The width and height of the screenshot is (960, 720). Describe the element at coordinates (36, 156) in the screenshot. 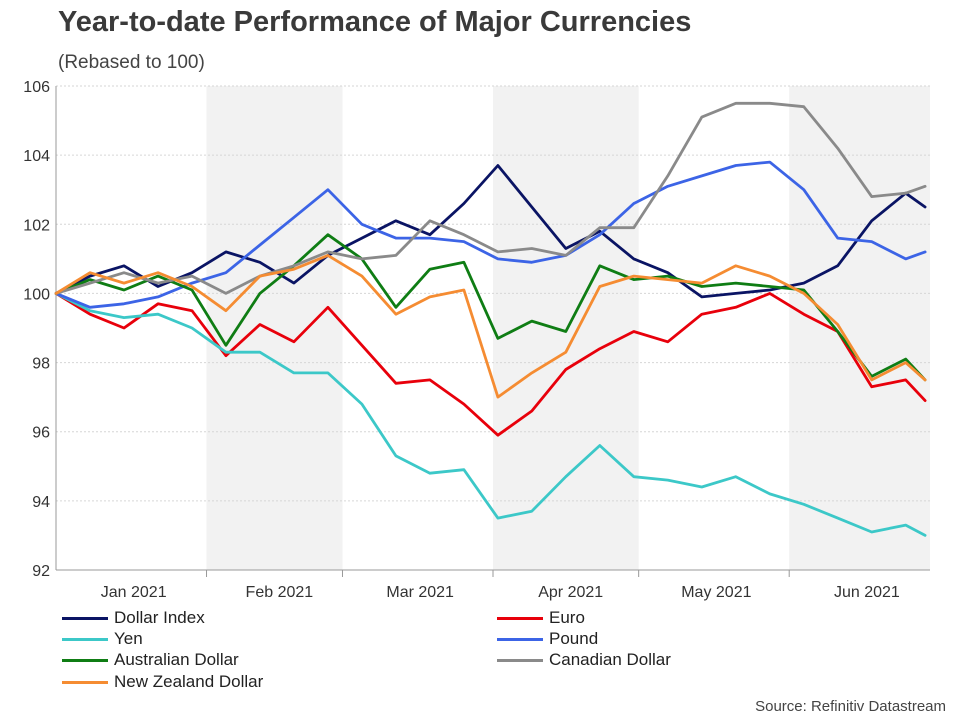

I see `y-tick-label: 104` at that location.